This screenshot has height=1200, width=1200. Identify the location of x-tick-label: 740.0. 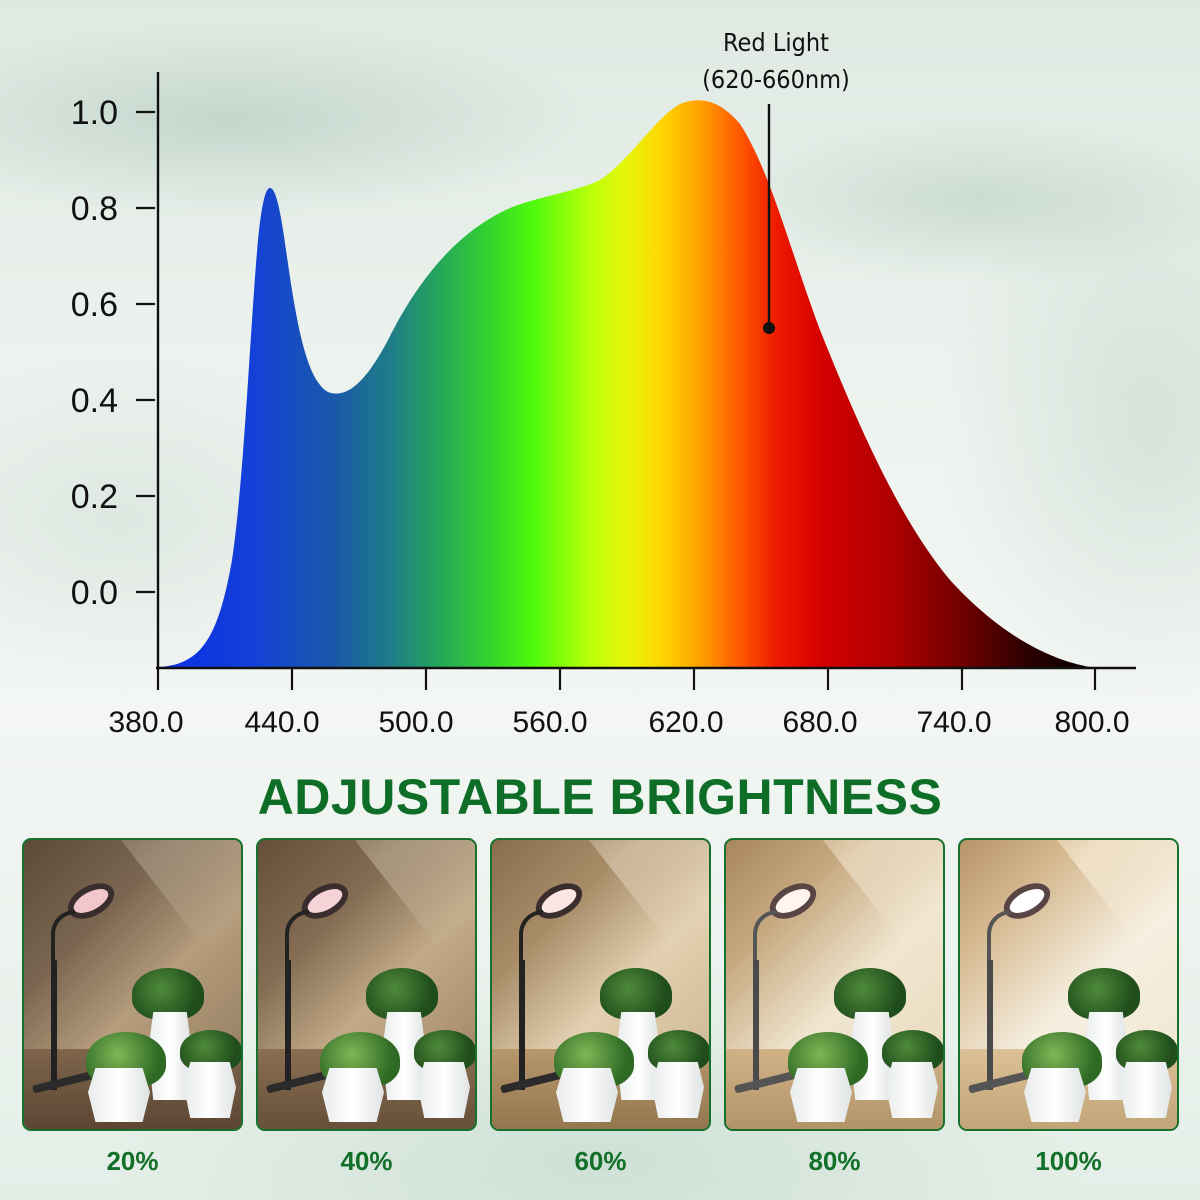
(953, 722).